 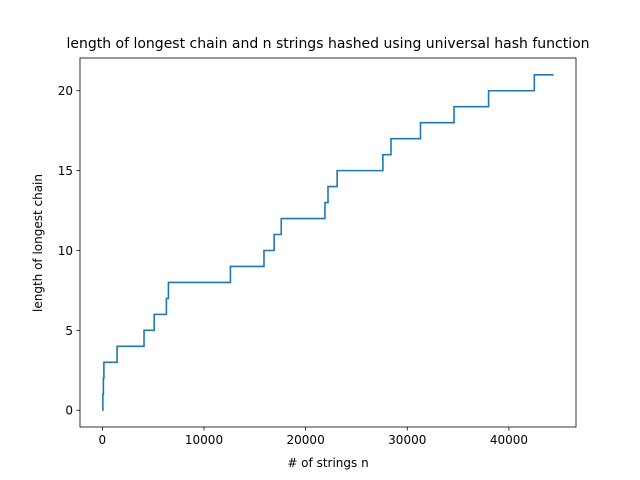 I want to click on y-tick-label: 10, so click(x=65, y=251).